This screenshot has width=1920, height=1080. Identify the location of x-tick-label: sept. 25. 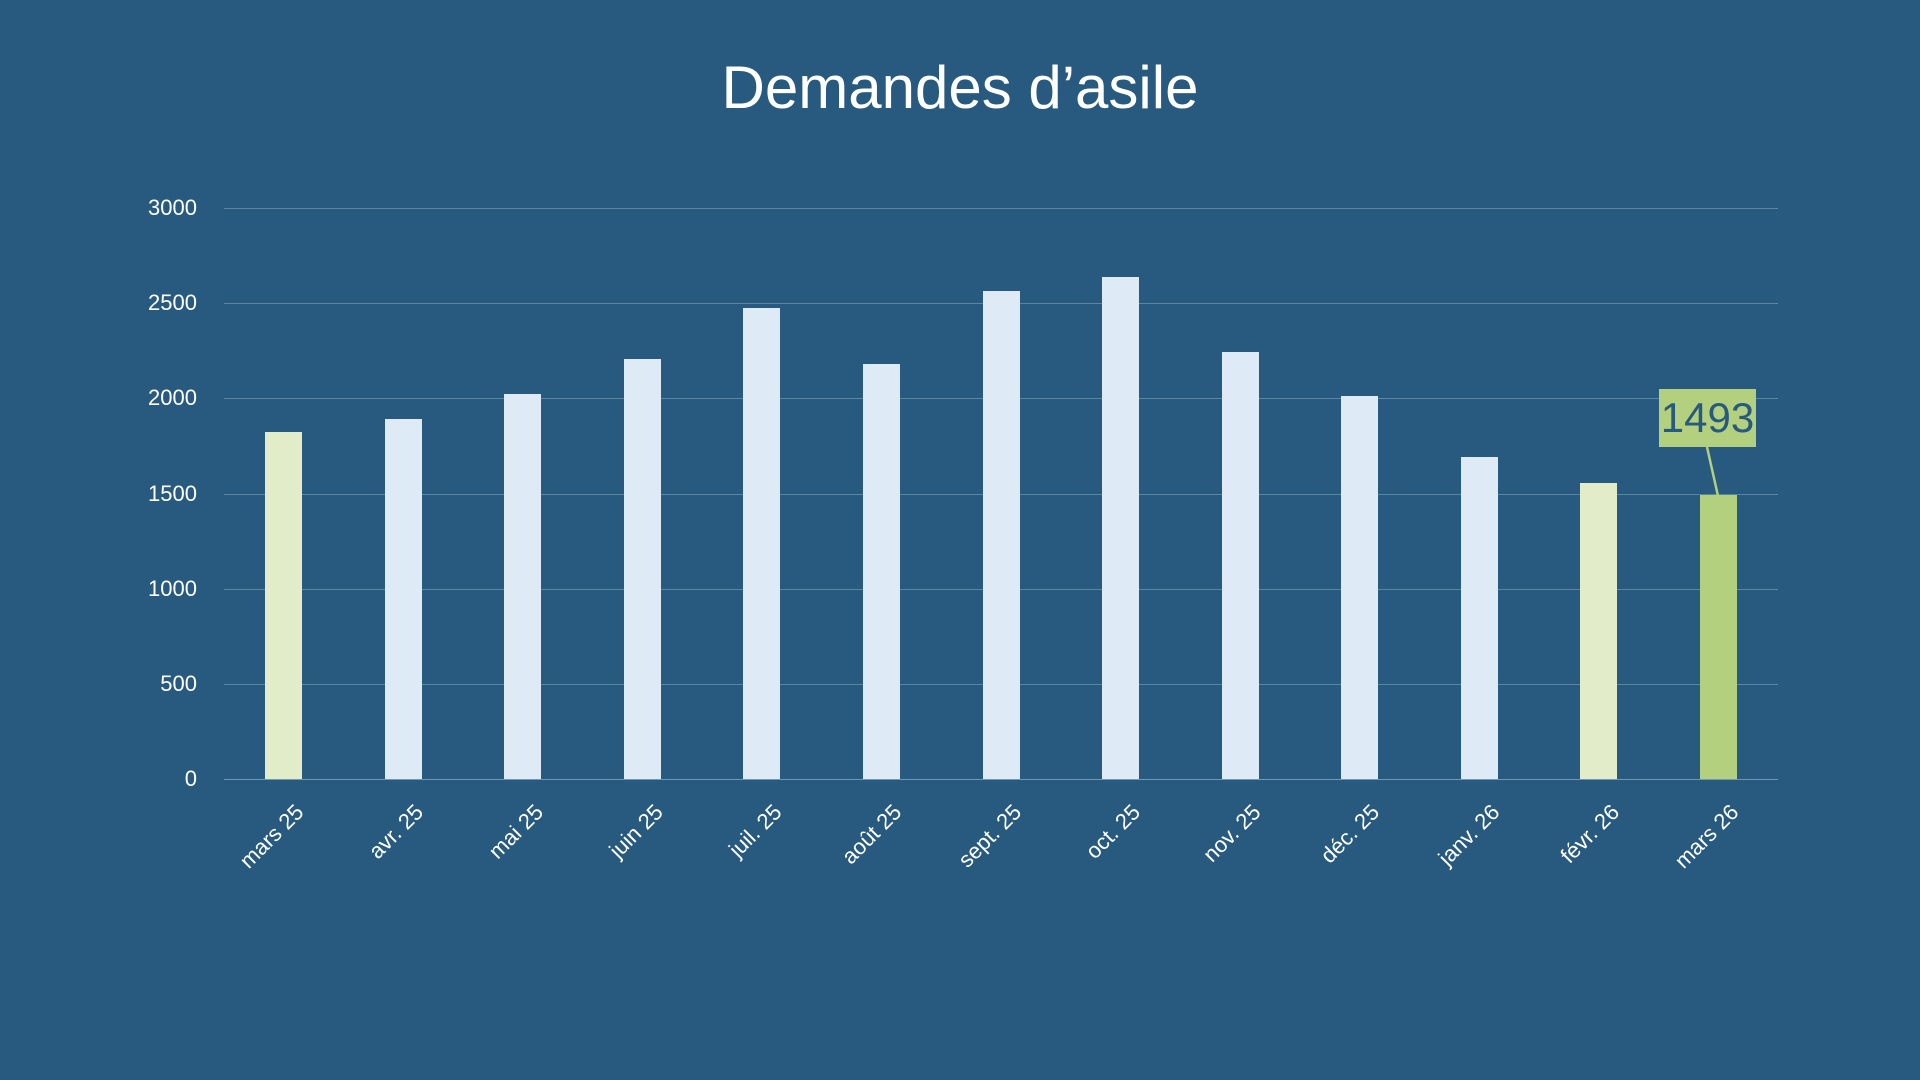
(989, 836).